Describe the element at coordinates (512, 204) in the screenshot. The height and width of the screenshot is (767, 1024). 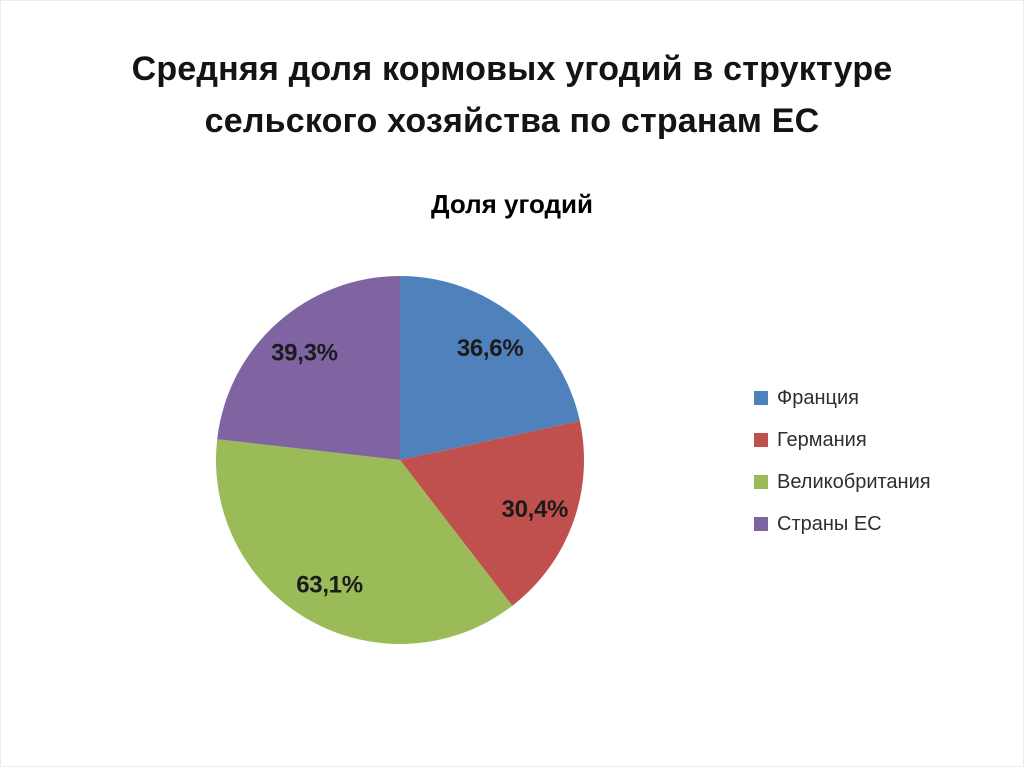
I see `chart-title: Доля угодий` at that location.